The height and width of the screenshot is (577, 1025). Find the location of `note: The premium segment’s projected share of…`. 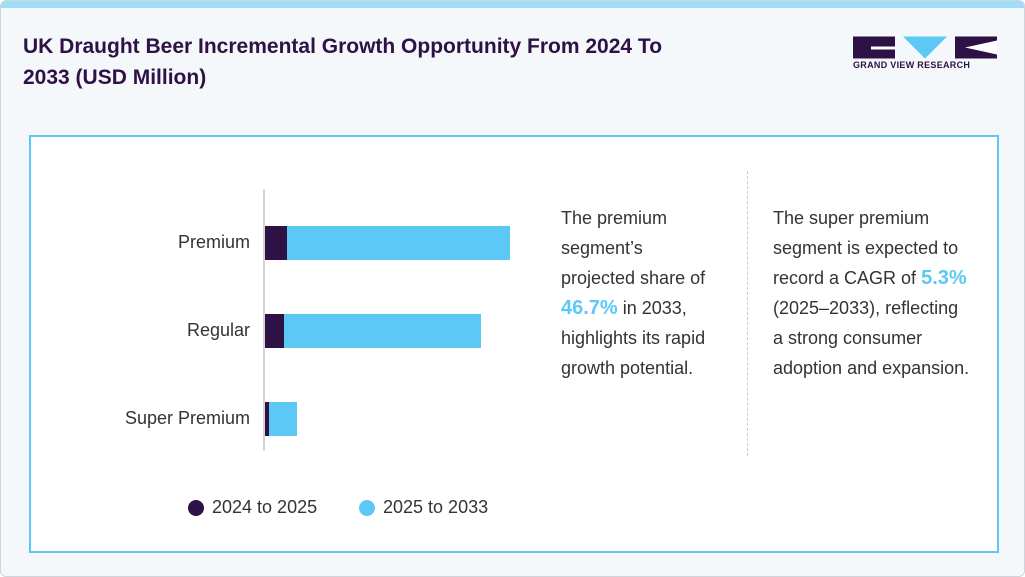

note: The premium segment’s projected share of… is located at coordinates (641, 293).